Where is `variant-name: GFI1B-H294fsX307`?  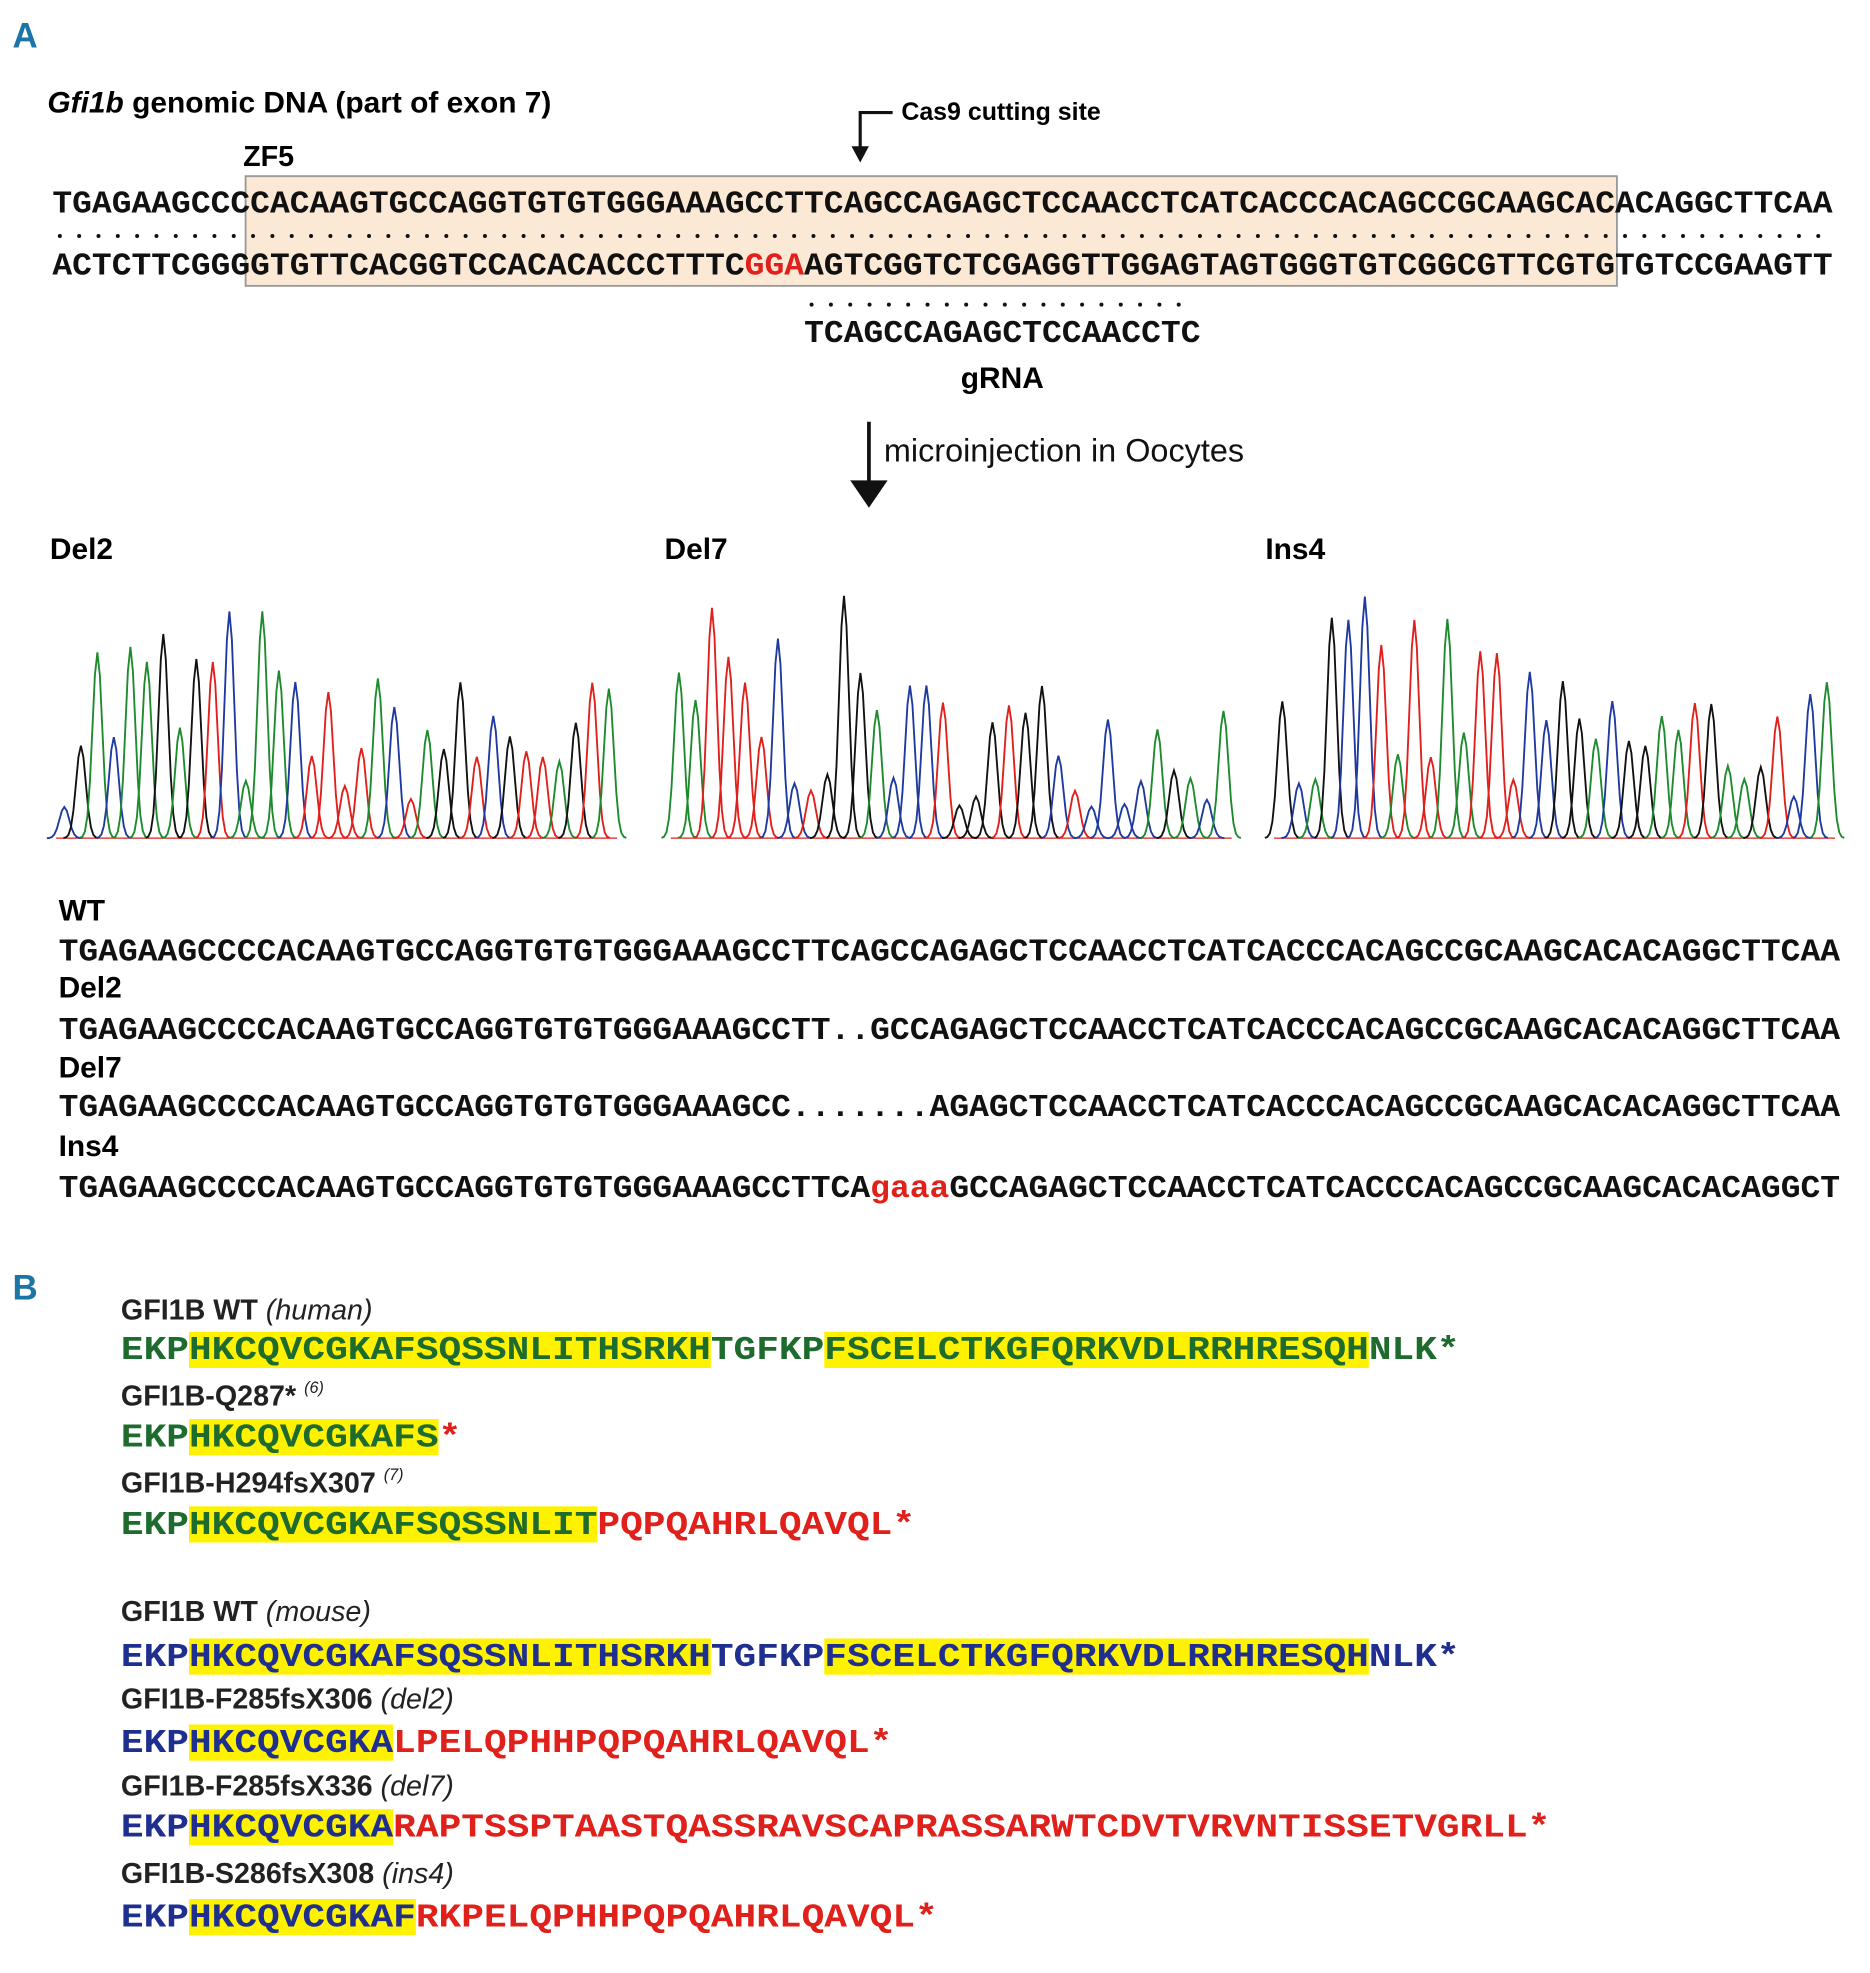 variant-name: GFI1B-H294fsX307 is located at coordinates (248, 1484).